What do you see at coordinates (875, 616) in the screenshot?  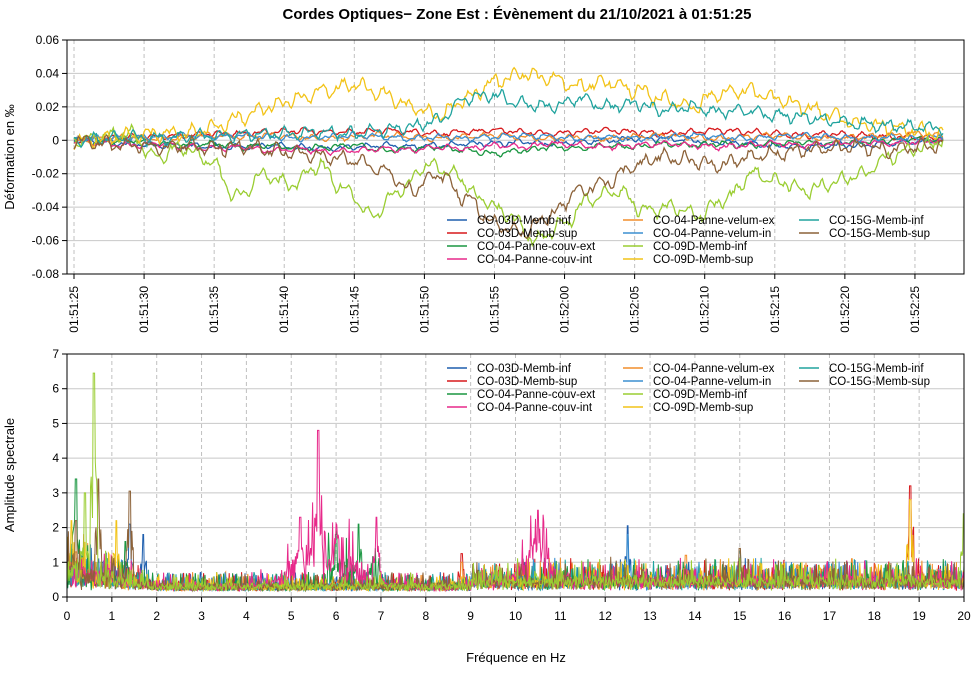 I see `bottom-x-tick-label: 18` at bounding box center [875, 616].